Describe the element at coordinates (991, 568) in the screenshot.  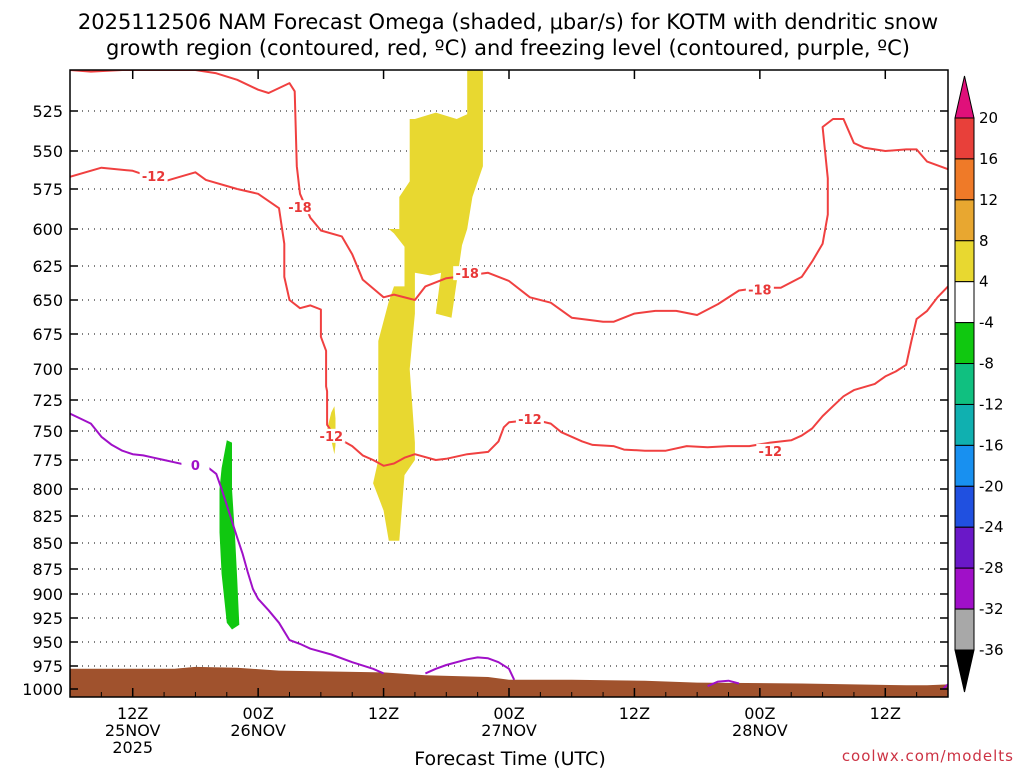
I see `colorbar-label-11: -28` at that location.